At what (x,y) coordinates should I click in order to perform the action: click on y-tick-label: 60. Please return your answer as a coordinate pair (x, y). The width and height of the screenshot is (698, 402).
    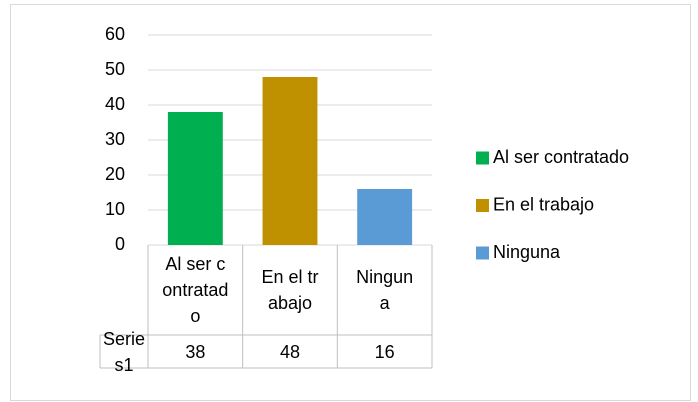
    Looking at the image, I should click on (115, 34).